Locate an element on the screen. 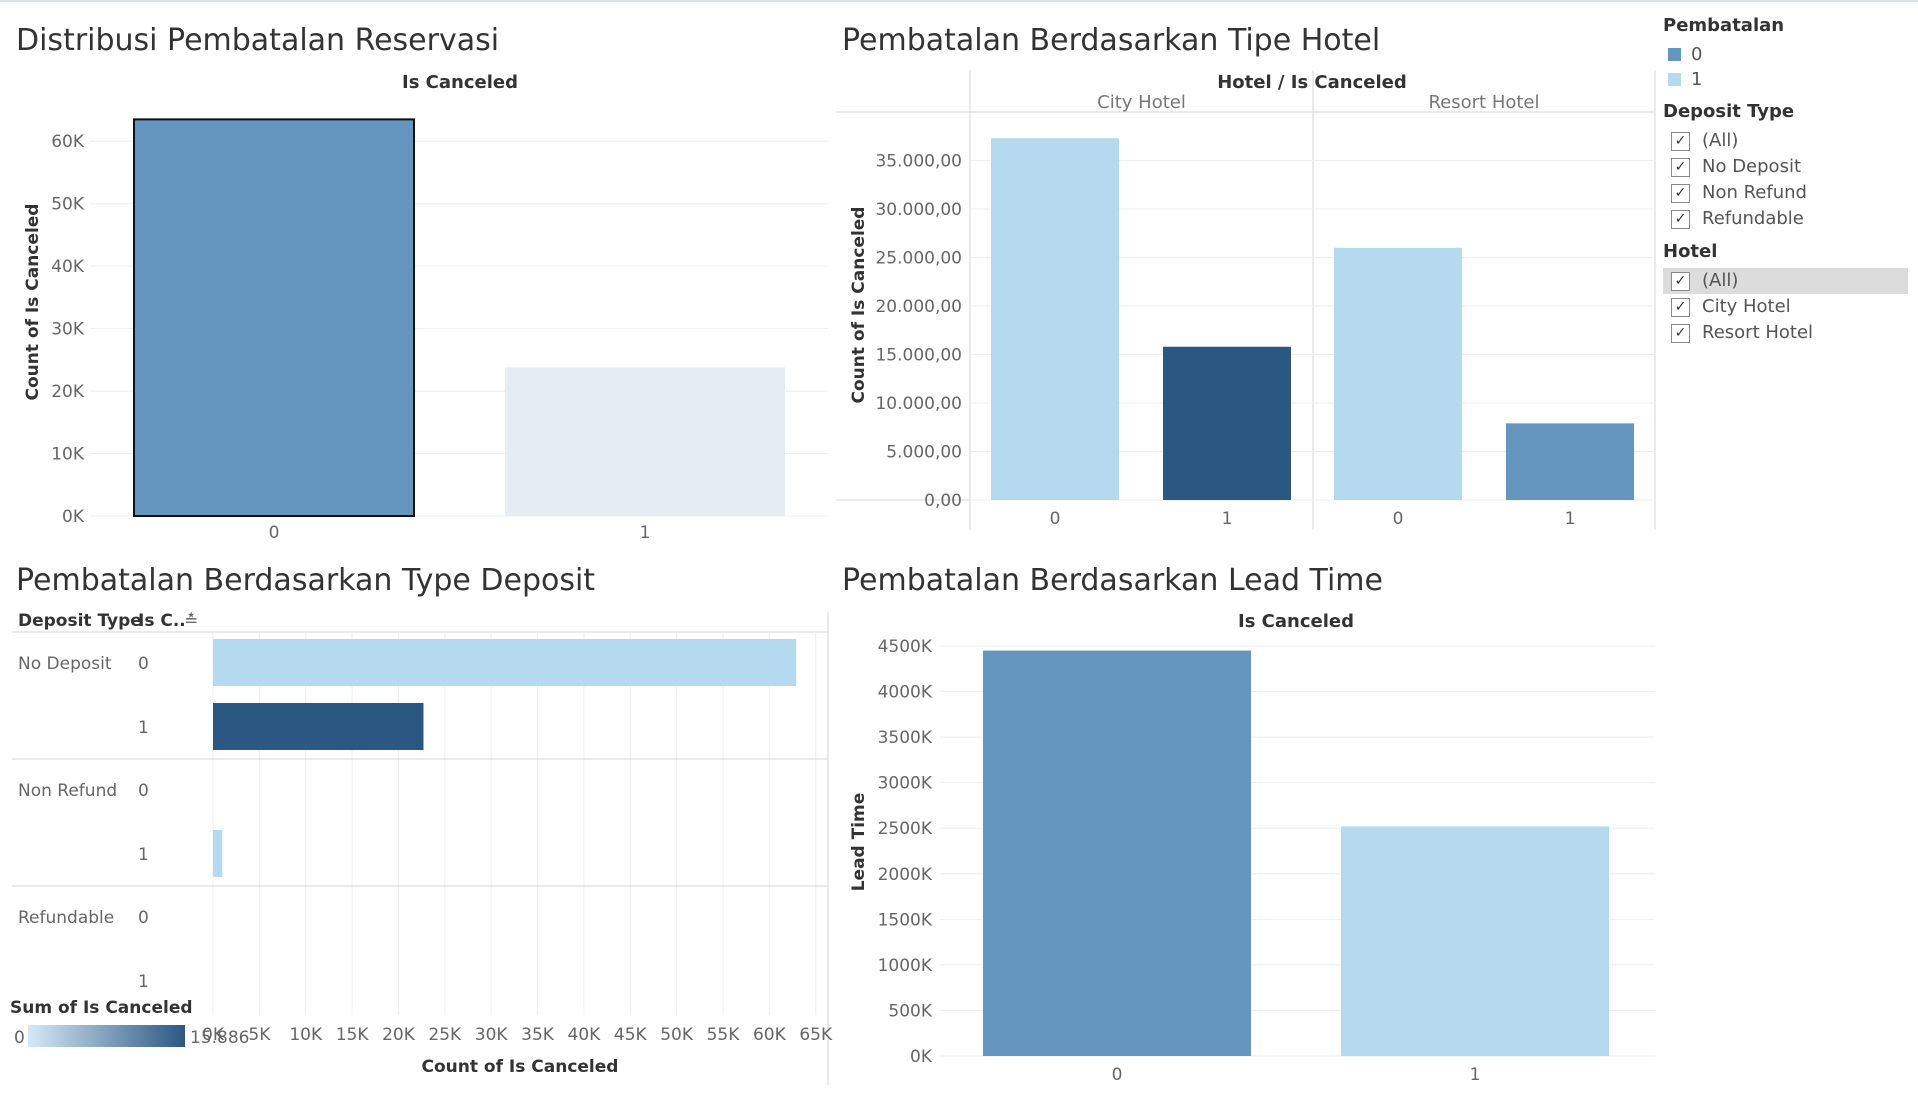  x-tick-label: 35K is located at coordinates (538, 1035).